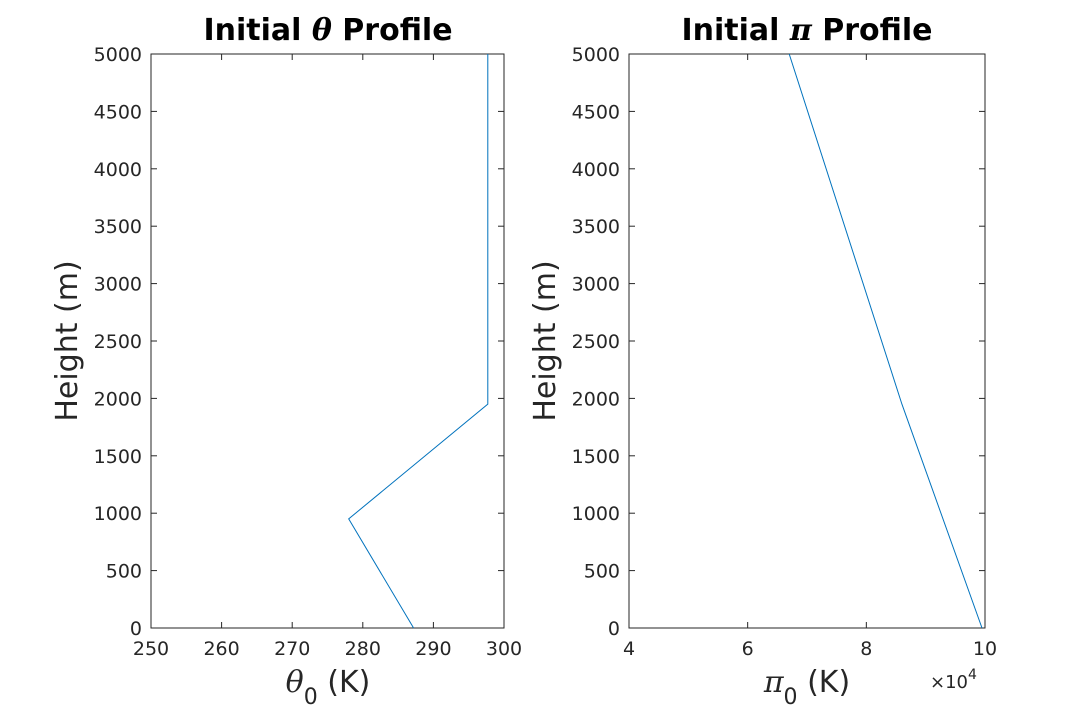  Describe the element at coordinates (151, 649) in the screenshot. I see `theta-x-tick-label: 250` at that location.